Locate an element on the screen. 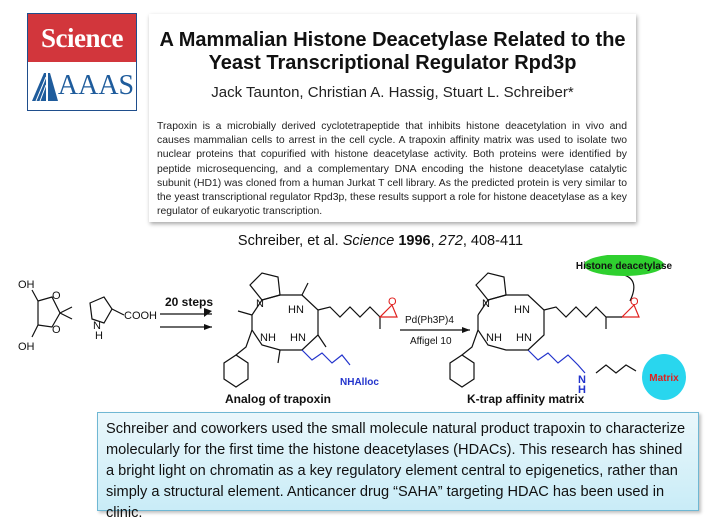 The height and width of the screenshot is (520, 706). diol-bond is located at coordinates (35, 313).